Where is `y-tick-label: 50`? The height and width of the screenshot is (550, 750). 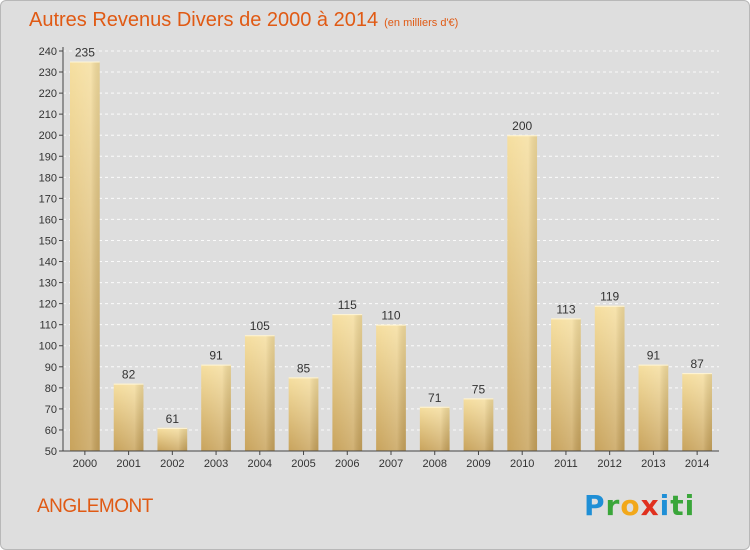 y-tick-label: 50 is located at coordinates (51, 452).